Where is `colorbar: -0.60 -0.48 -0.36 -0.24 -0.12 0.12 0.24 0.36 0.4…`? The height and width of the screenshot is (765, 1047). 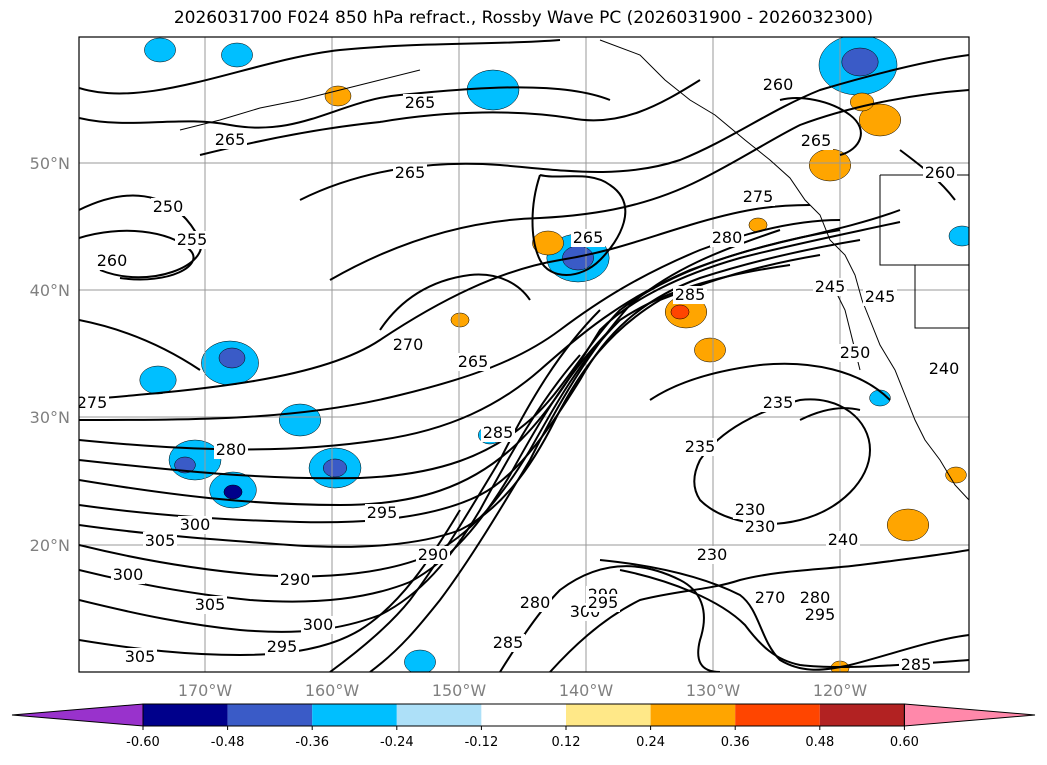 colorbar: -0.60 -0.48 -0.36 -0.24 -0.12 0.12 0.24 0.36 0.4… is located at coordinates (523, 726).